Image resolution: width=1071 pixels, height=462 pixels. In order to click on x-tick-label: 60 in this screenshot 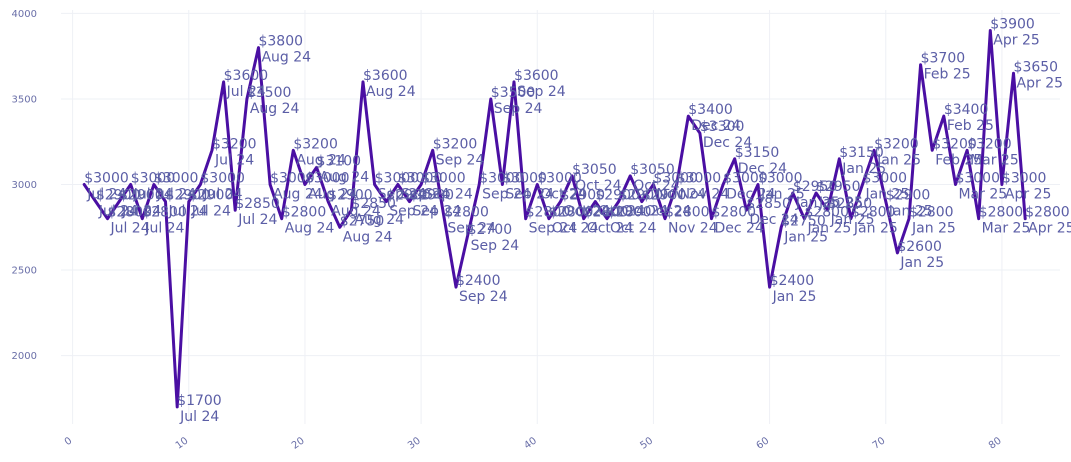, I will do `click(763, 443)`.